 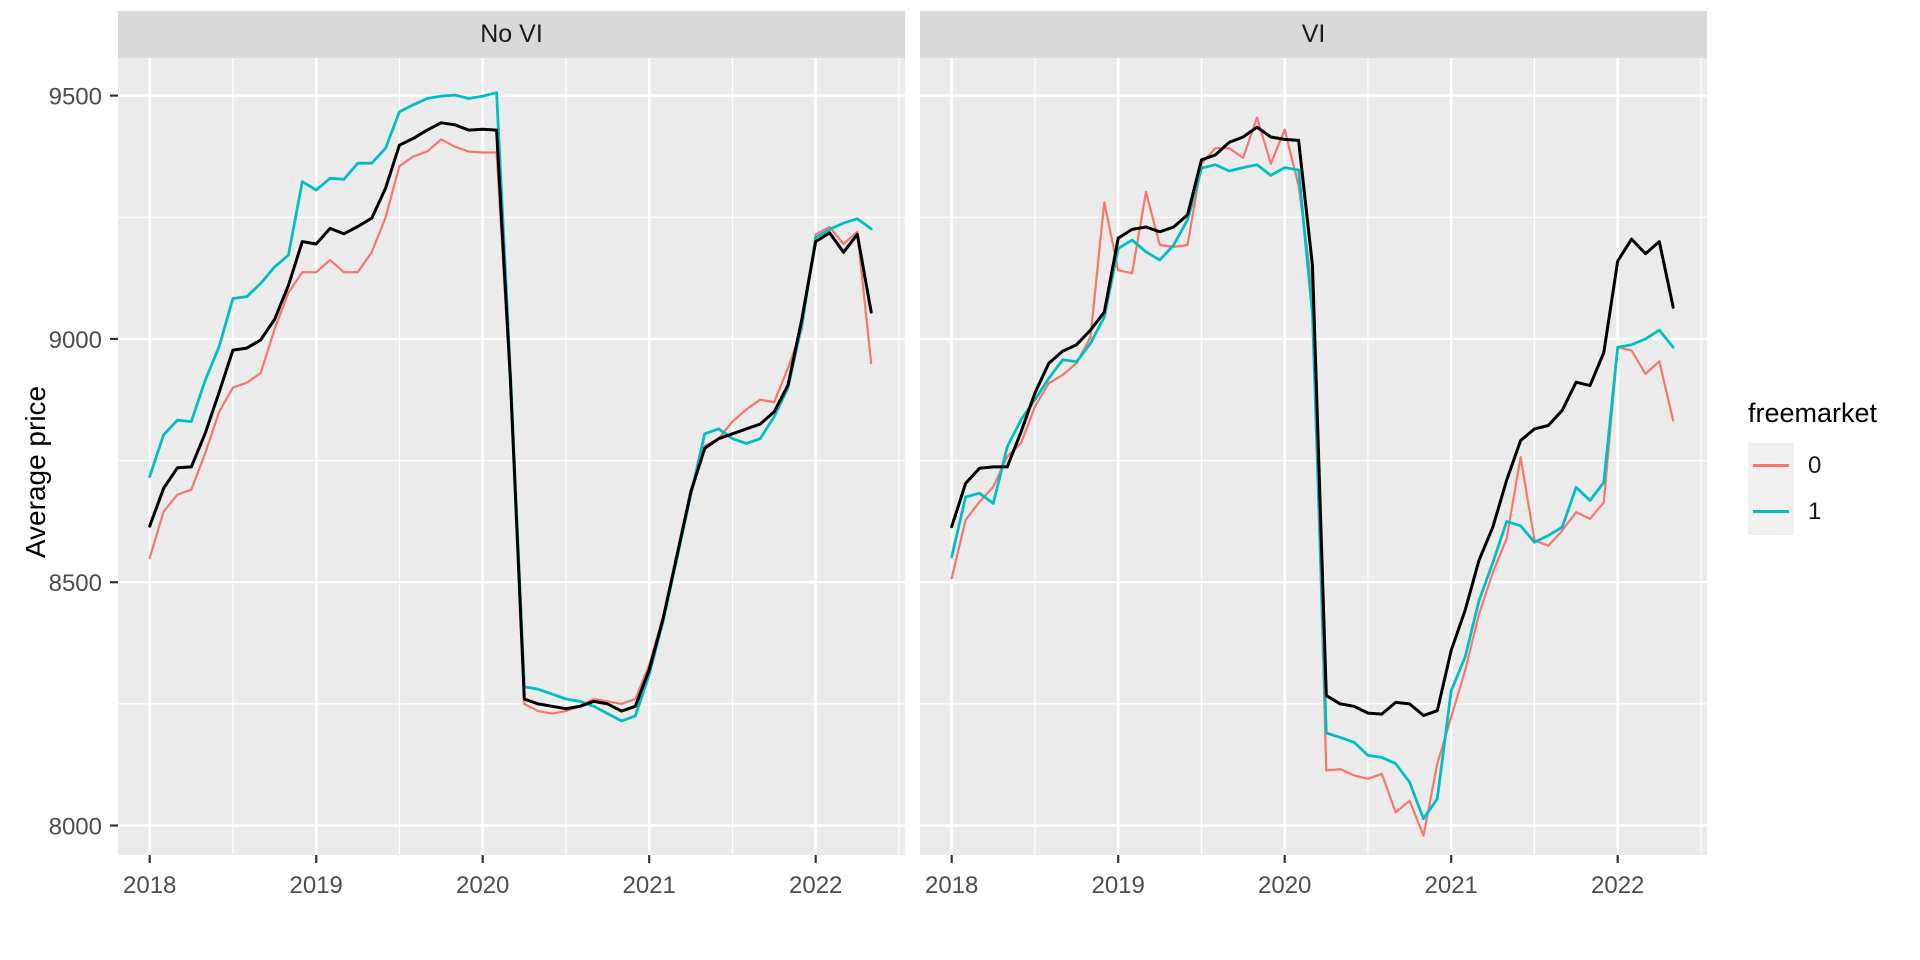 I want to click on facet-strip-label: No VI, so click(x=511, y=34).